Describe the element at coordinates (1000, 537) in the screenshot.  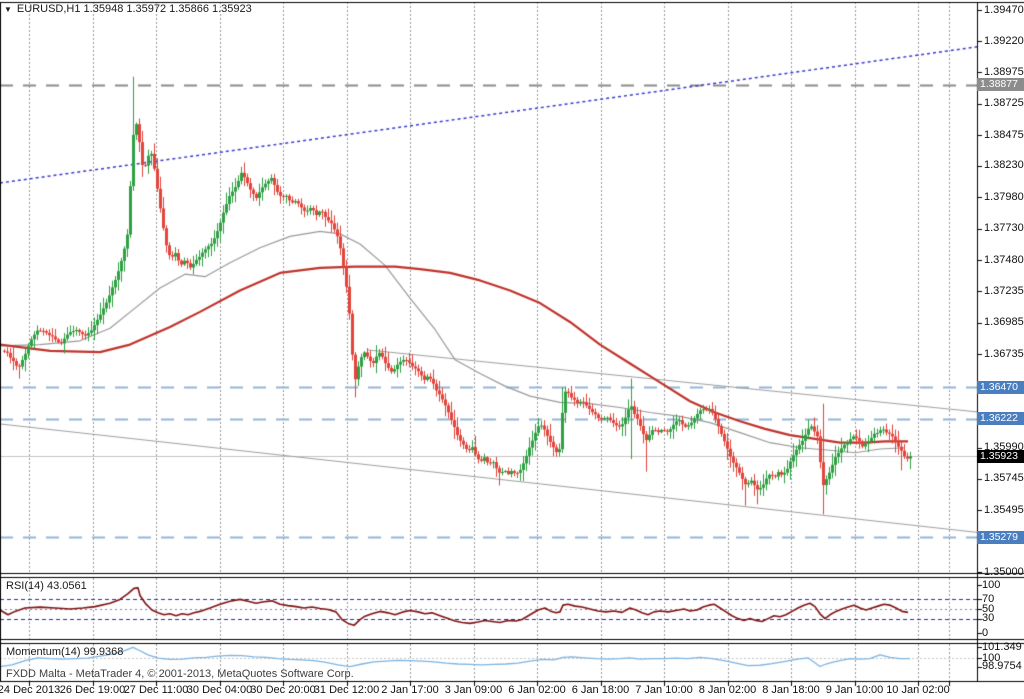
I see `price-line-tag: 1.35279` at that location.